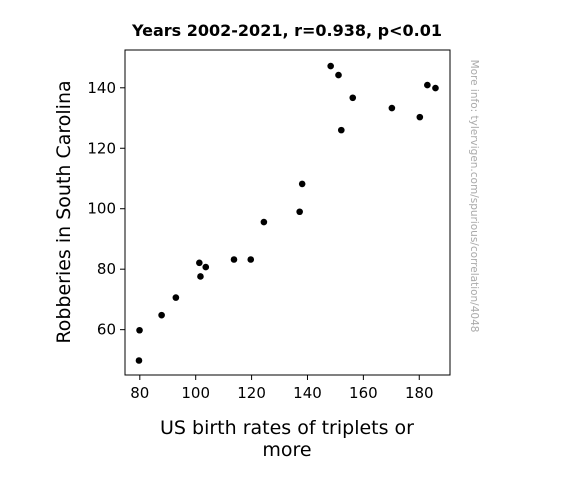  I want to click on x-tick-label: 80, so click(139, 393).